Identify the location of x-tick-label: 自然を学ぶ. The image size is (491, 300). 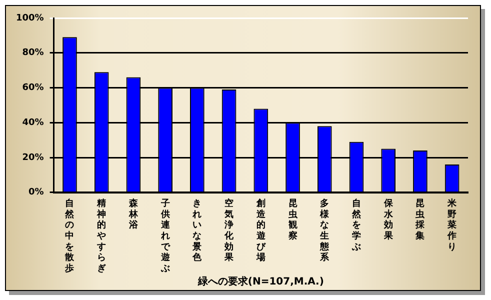
(356, 225).